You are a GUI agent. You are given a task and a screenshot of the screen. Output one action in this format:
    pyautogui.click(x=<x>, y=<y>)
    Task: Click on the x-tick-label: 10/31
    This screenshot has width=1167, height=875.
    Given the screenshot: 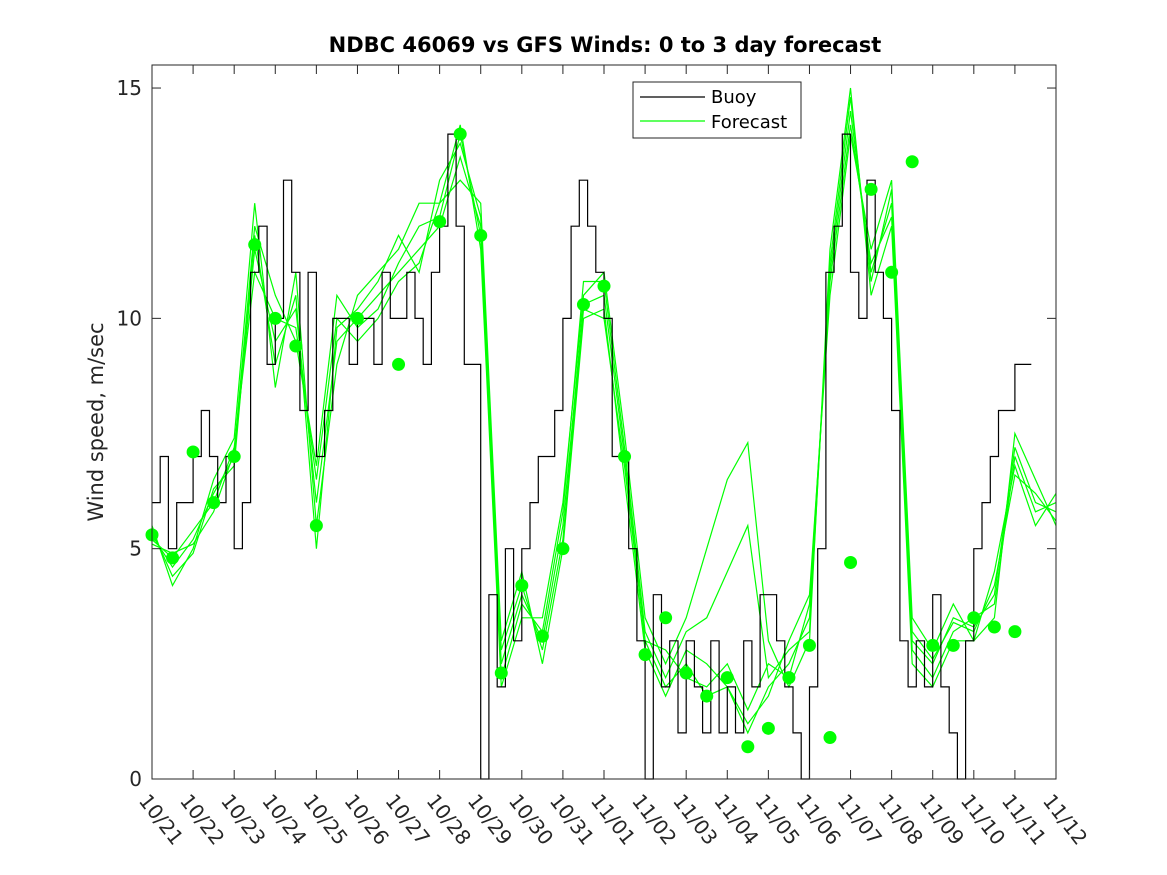 What is the action you would take?
    pyautogui.click(x=572, y=819)
    